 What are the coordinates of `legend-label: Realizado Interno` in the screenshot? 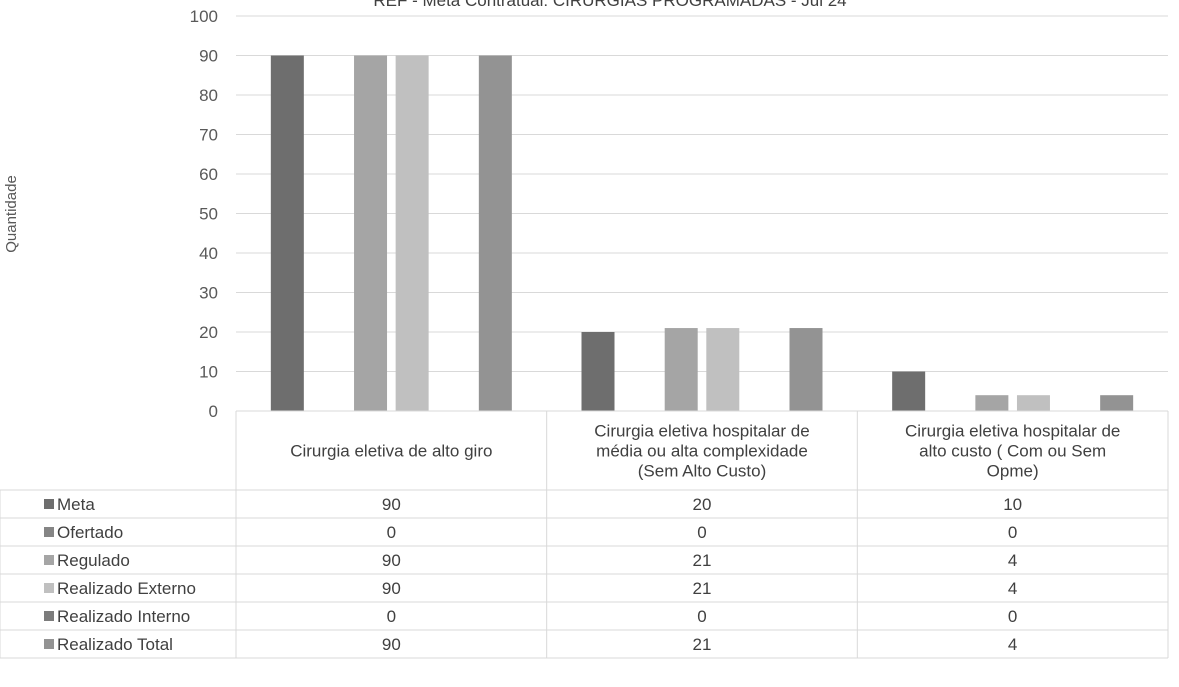 It's located at (123, 616).